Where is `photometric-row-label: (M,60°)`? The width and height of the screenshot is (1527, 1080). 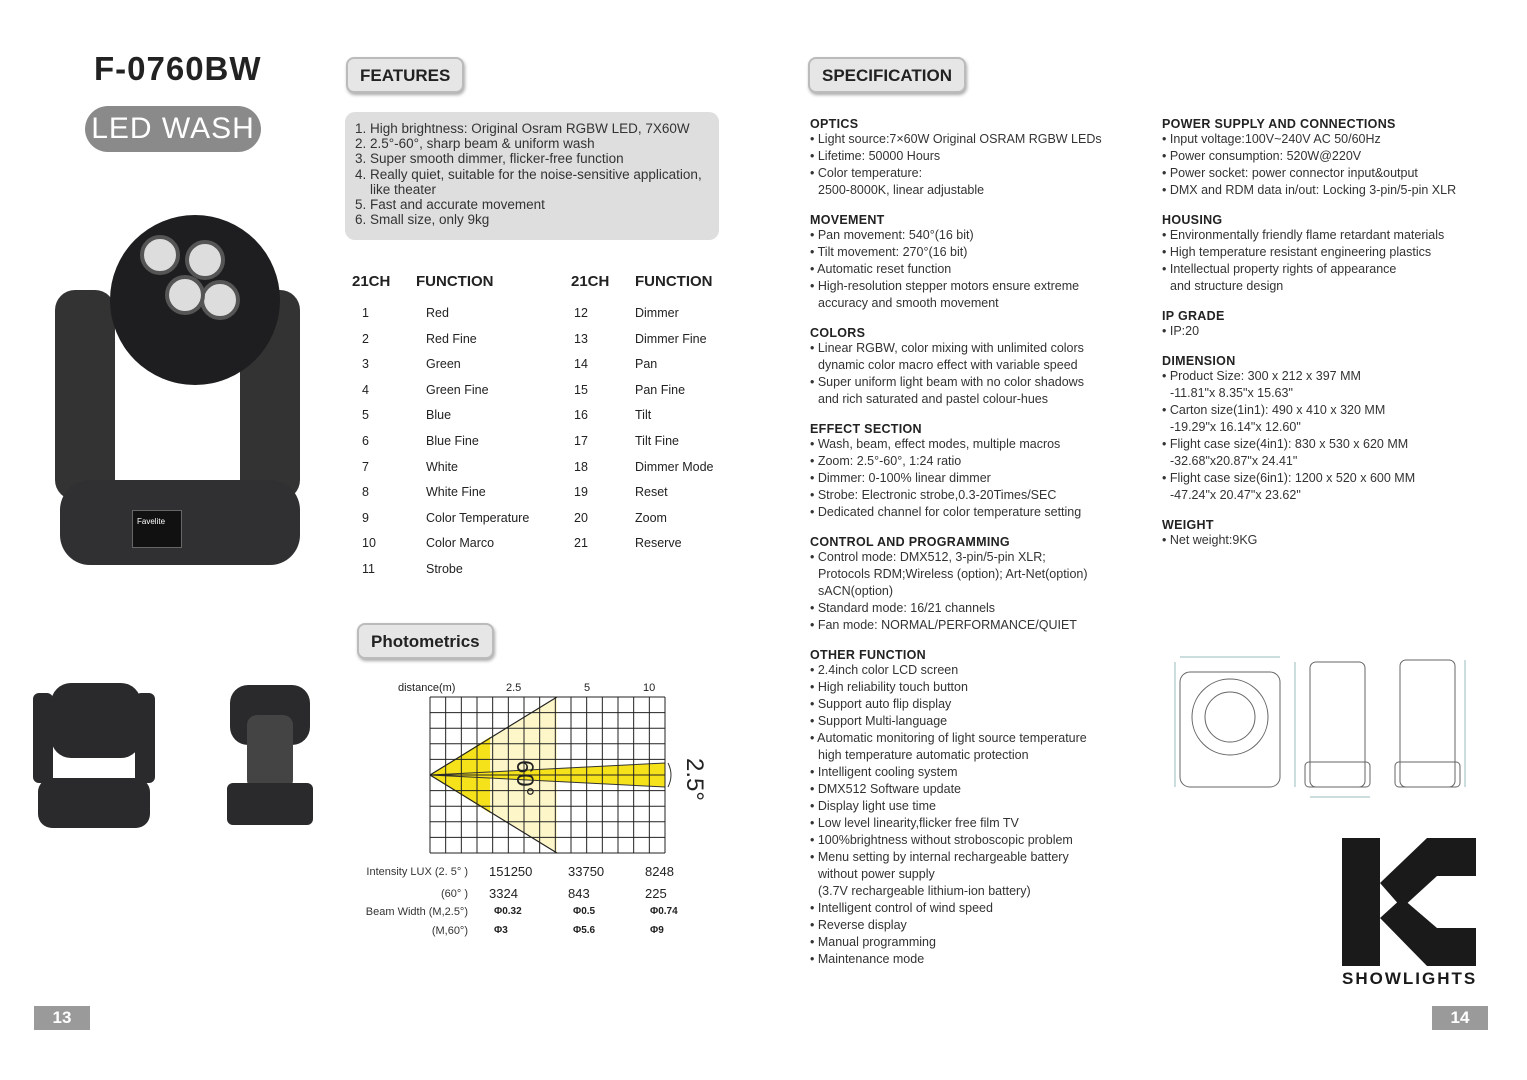
photometric-row-label: (M,60°) is located at coordinates (449, 931).